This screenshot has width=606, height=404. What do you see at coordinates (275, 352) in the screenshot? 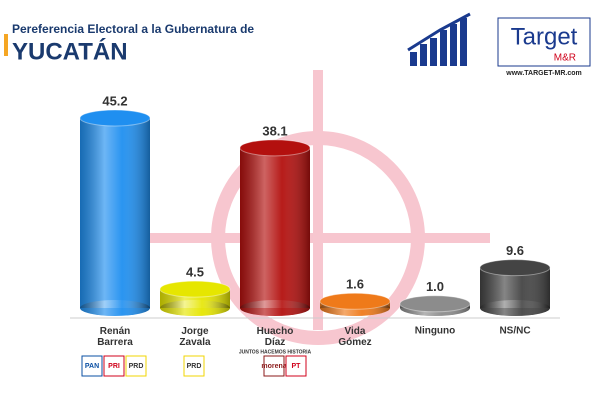
I see `logo-text: JUNTOS HACEMOS HISTORIA` at bounding box center [275, 352].